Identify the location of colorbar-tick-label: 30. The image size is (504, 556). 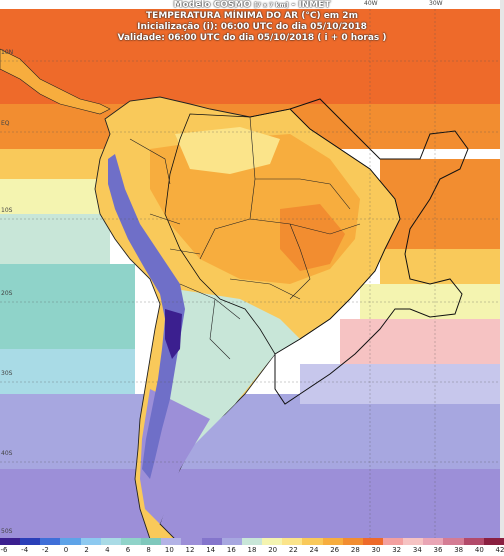
(376, 550).